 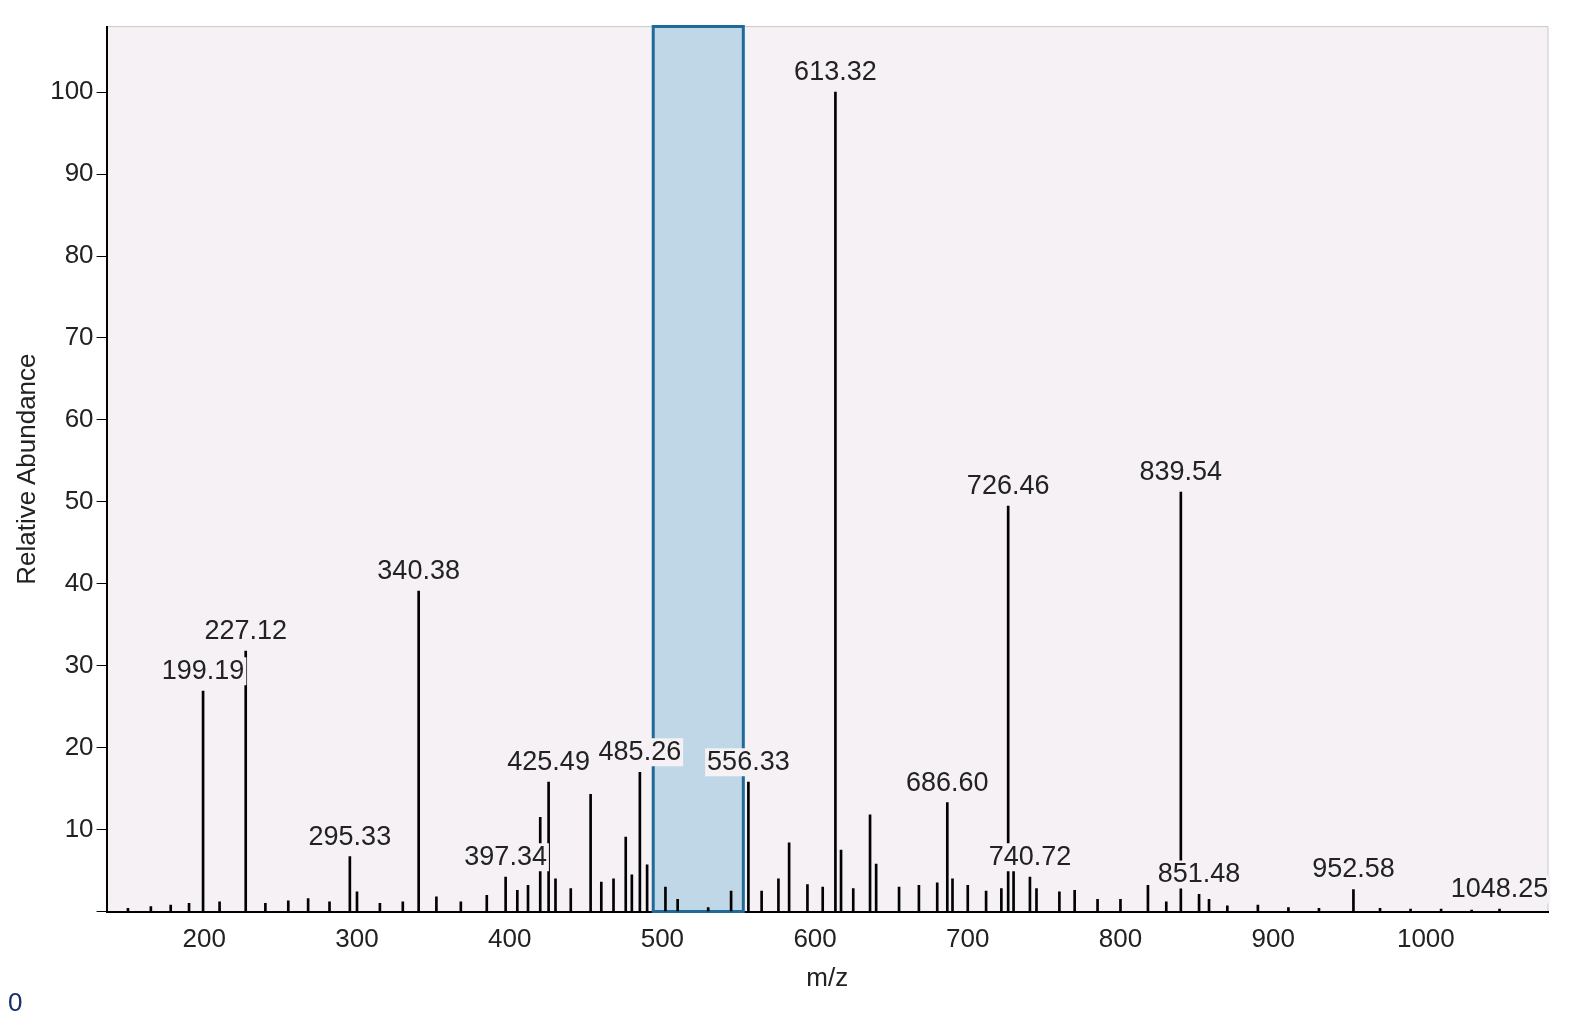 I want to click on annotation: 295.33, so click(x=350, y=835).